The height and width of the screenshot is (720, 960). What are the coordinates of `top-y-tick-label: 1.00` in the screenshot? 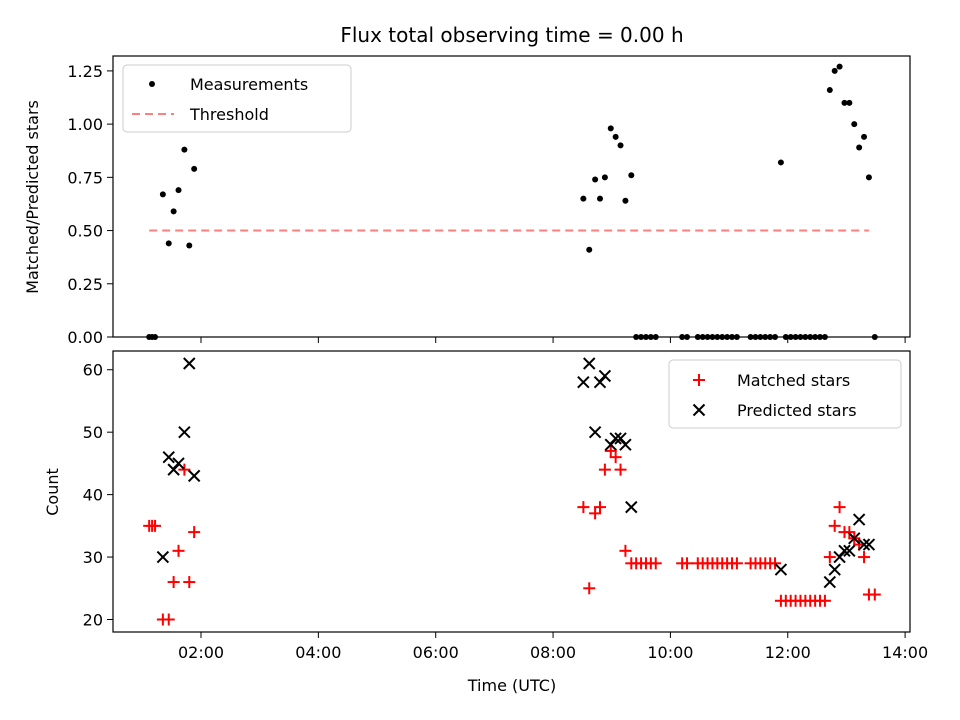 It's located at (85, 124).